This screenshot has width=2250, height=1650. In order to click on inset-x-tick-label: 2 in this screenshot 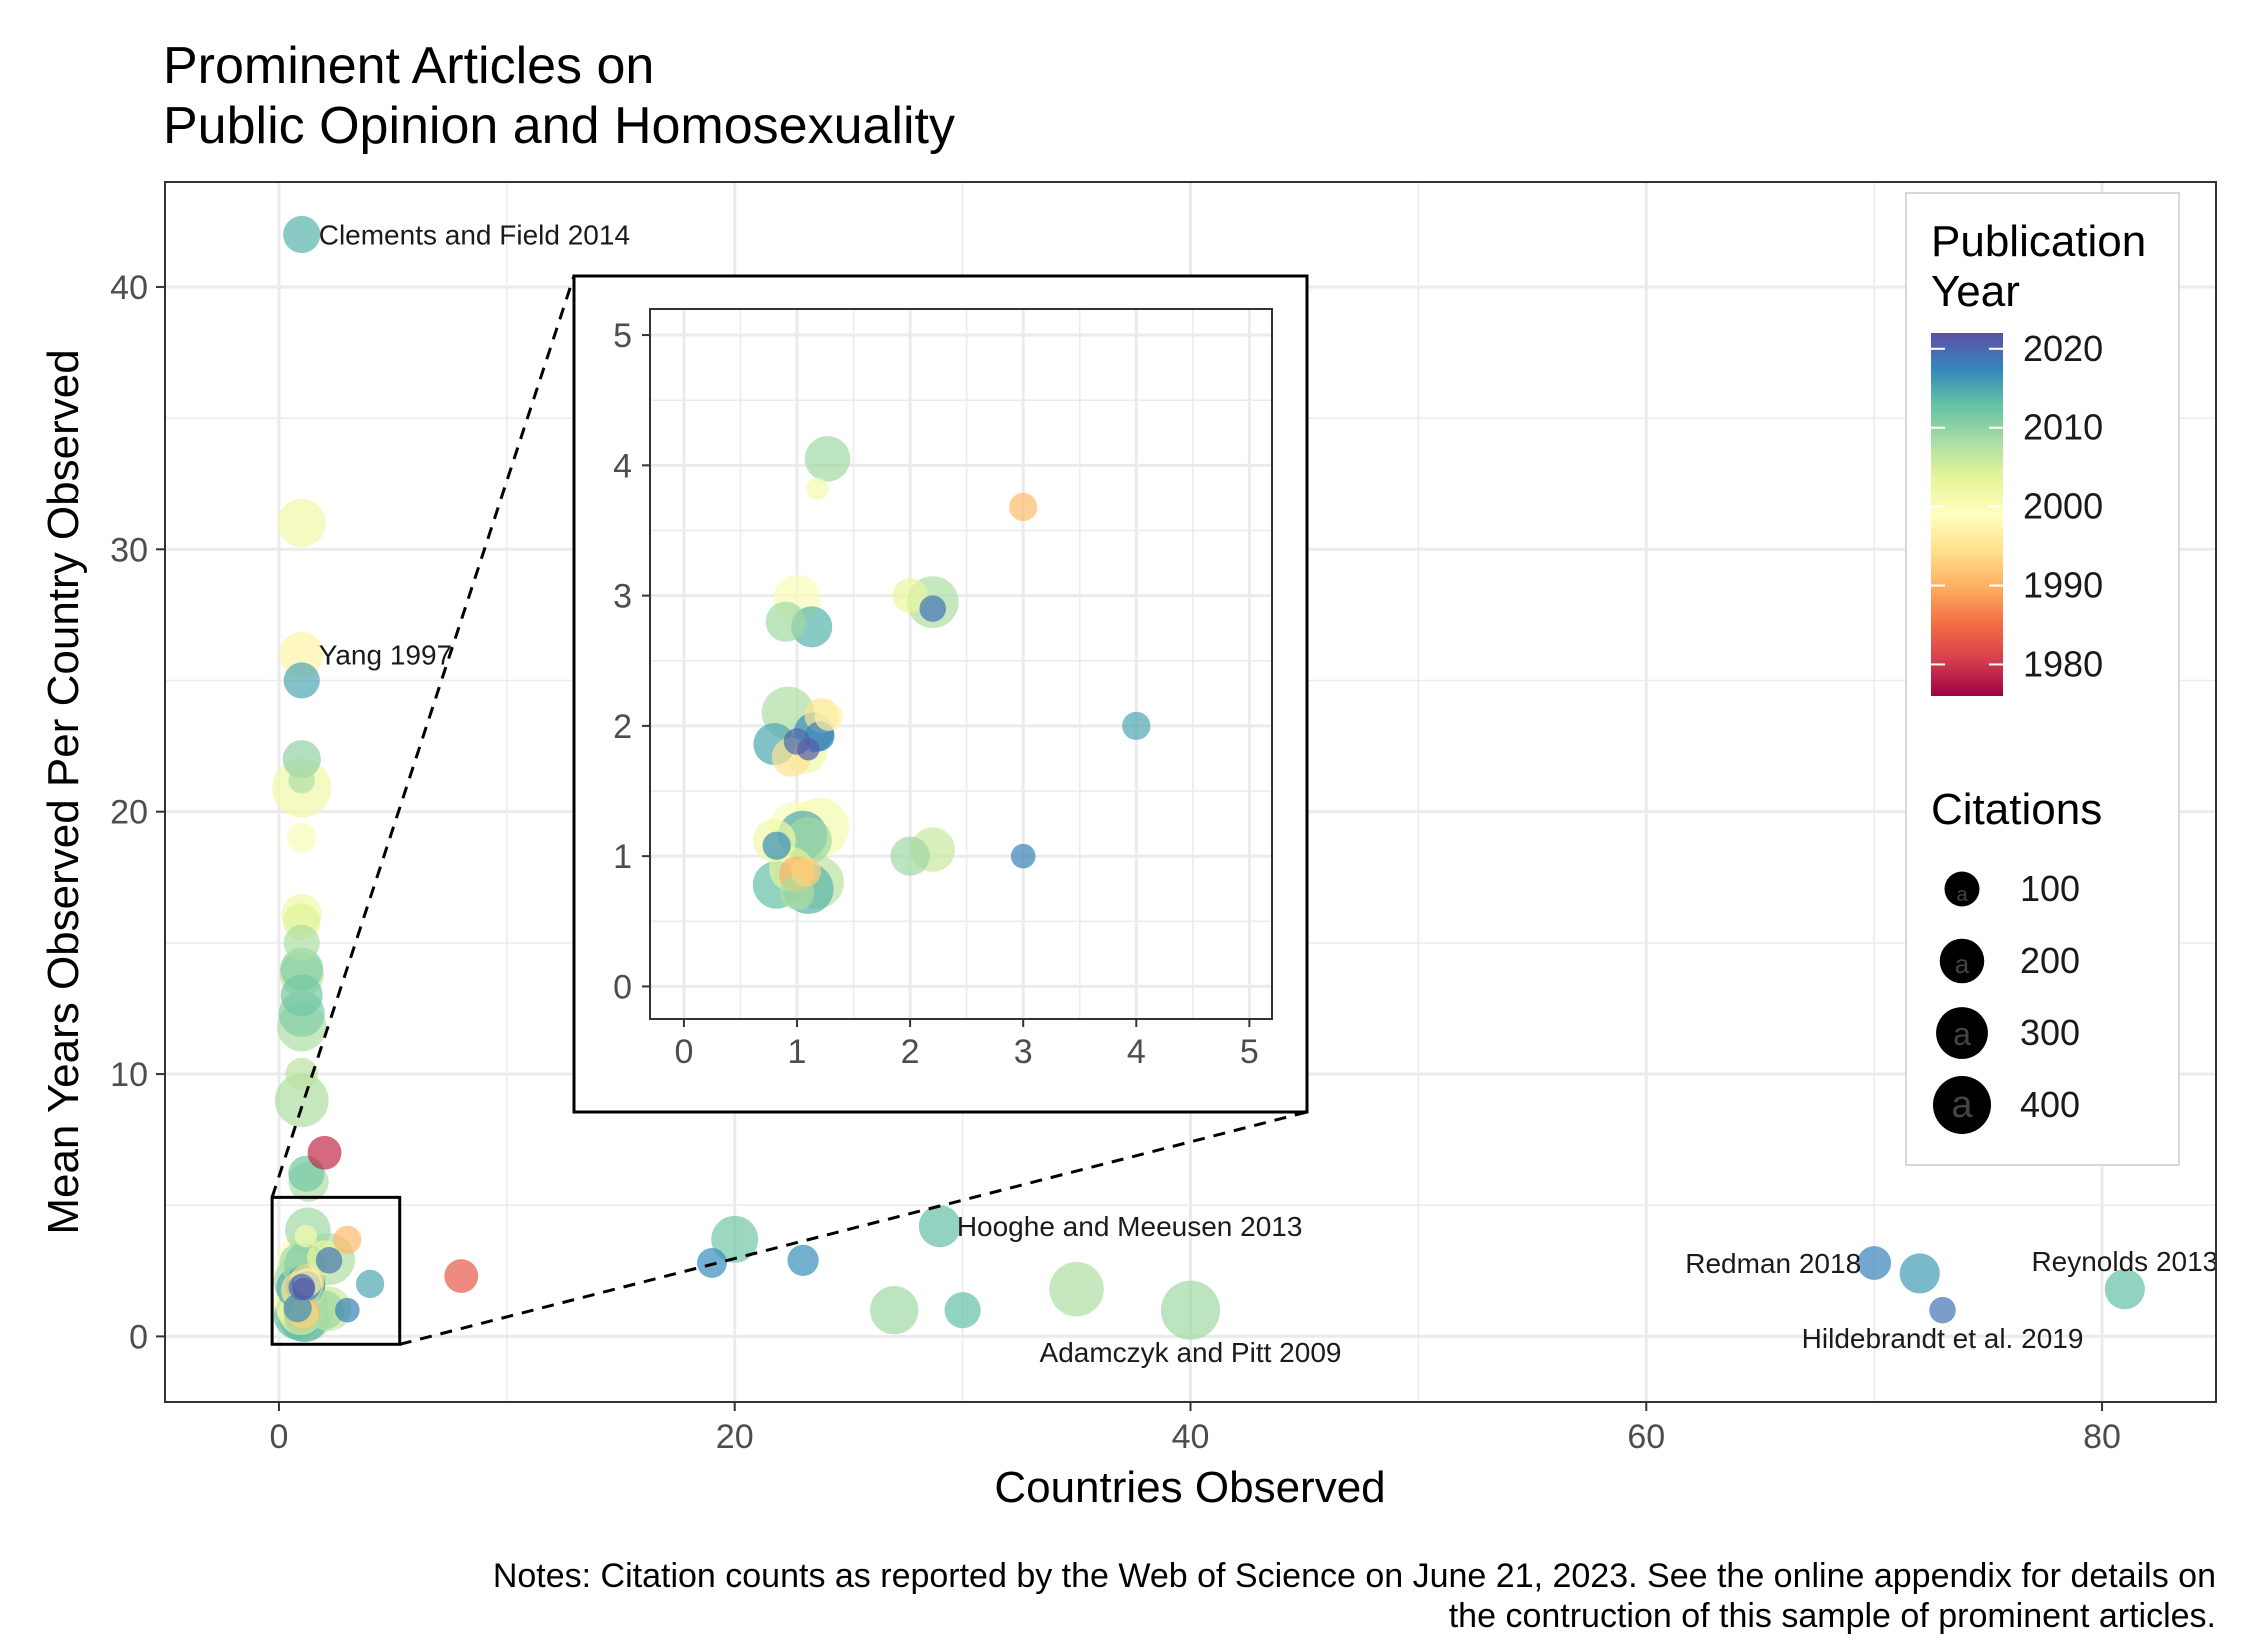, I will do `click(910, 1052)`.